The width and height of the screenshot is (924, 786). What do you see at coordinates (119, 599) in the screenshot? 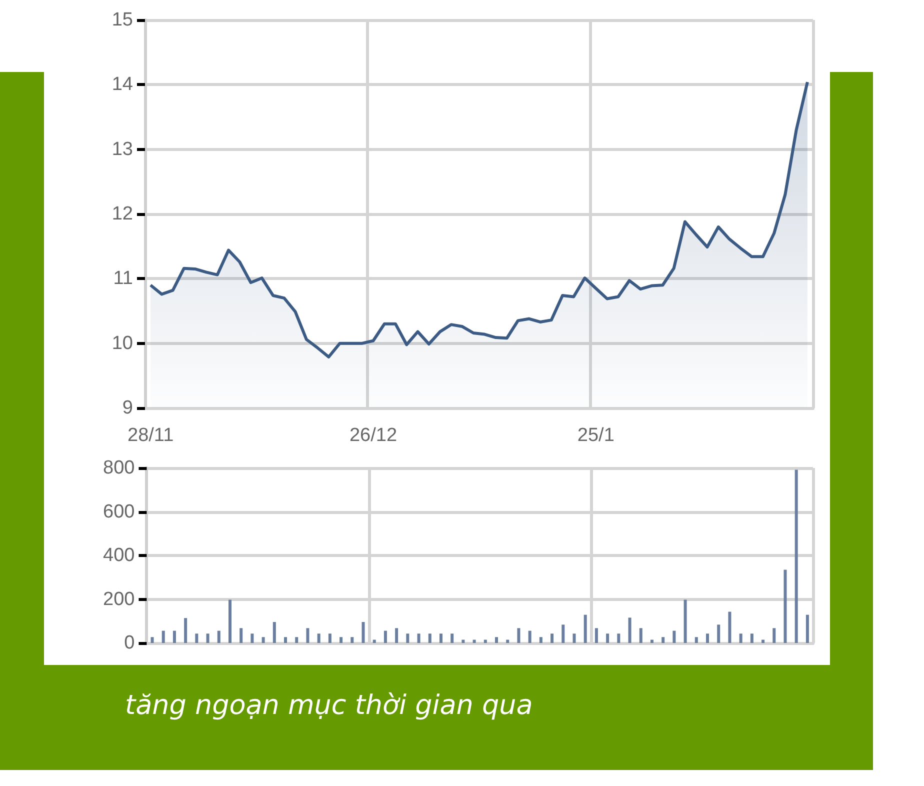
I see `y-tick-label: 200` at bounding box center [119, 599].